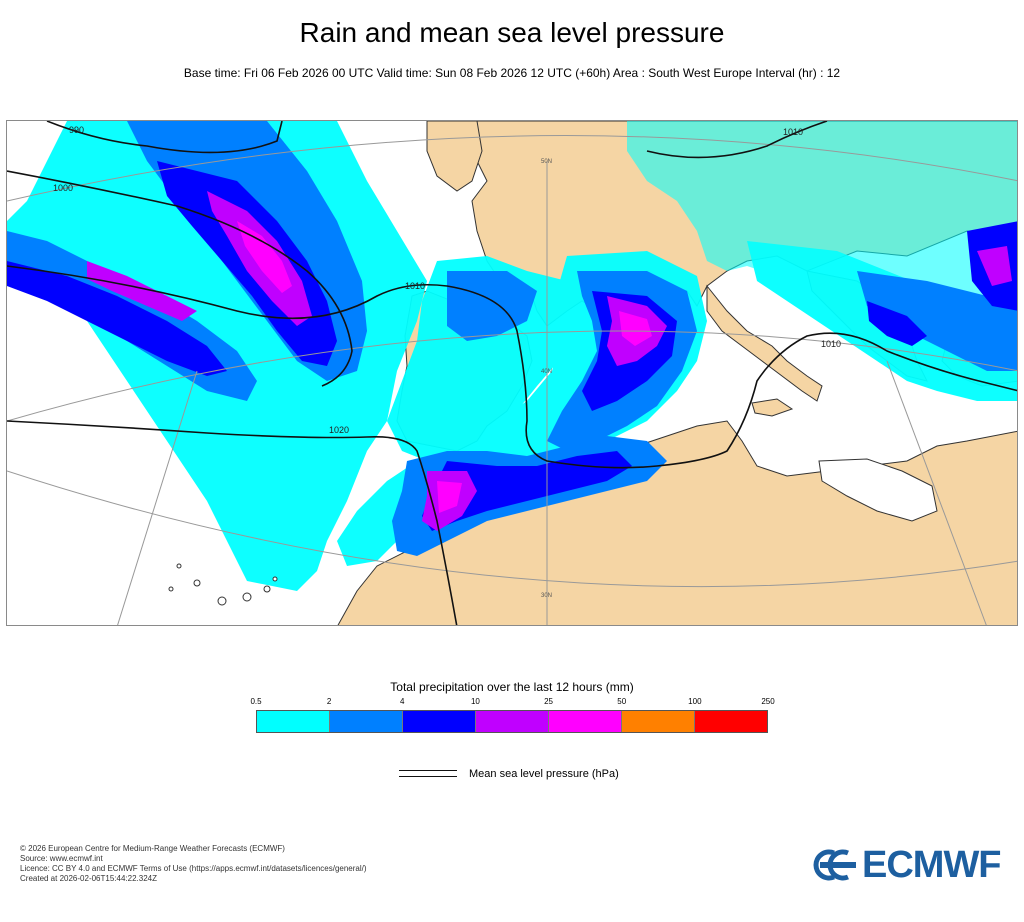 The width and height of the screenshot is (1024, 922). I want to click on meridian-right, so click(936, 492).